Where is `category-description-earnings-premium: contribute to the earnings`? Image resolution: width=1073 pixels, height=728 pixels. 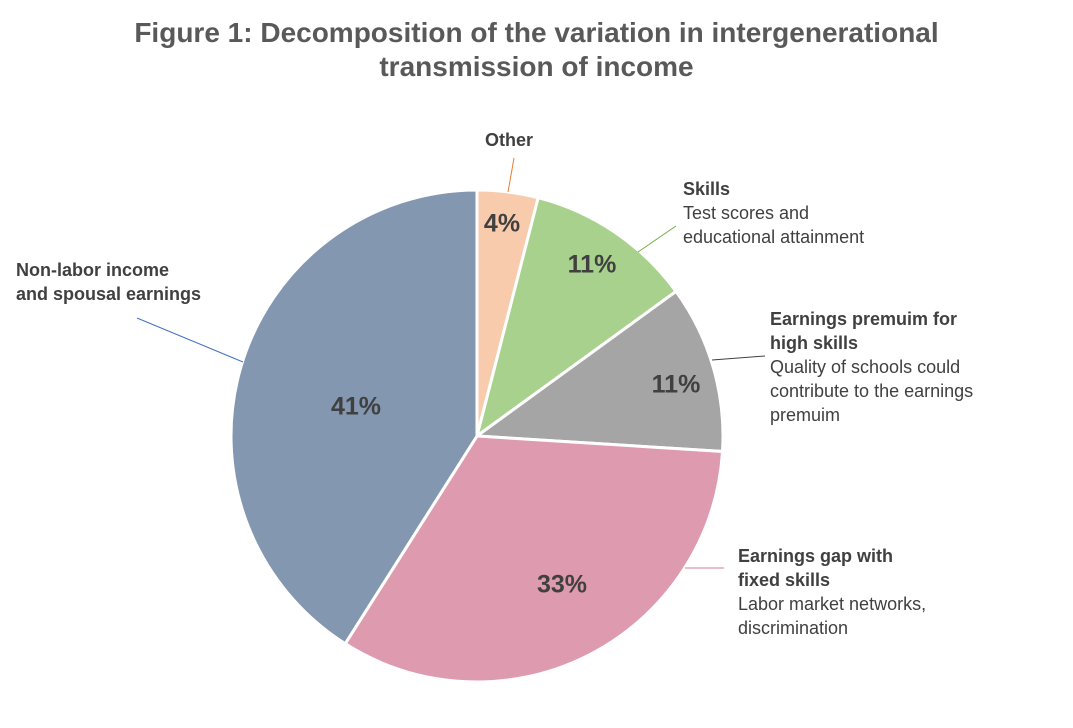 category-description-earnings-premium: contribute to the earnings is located at coordinates (871, 391).